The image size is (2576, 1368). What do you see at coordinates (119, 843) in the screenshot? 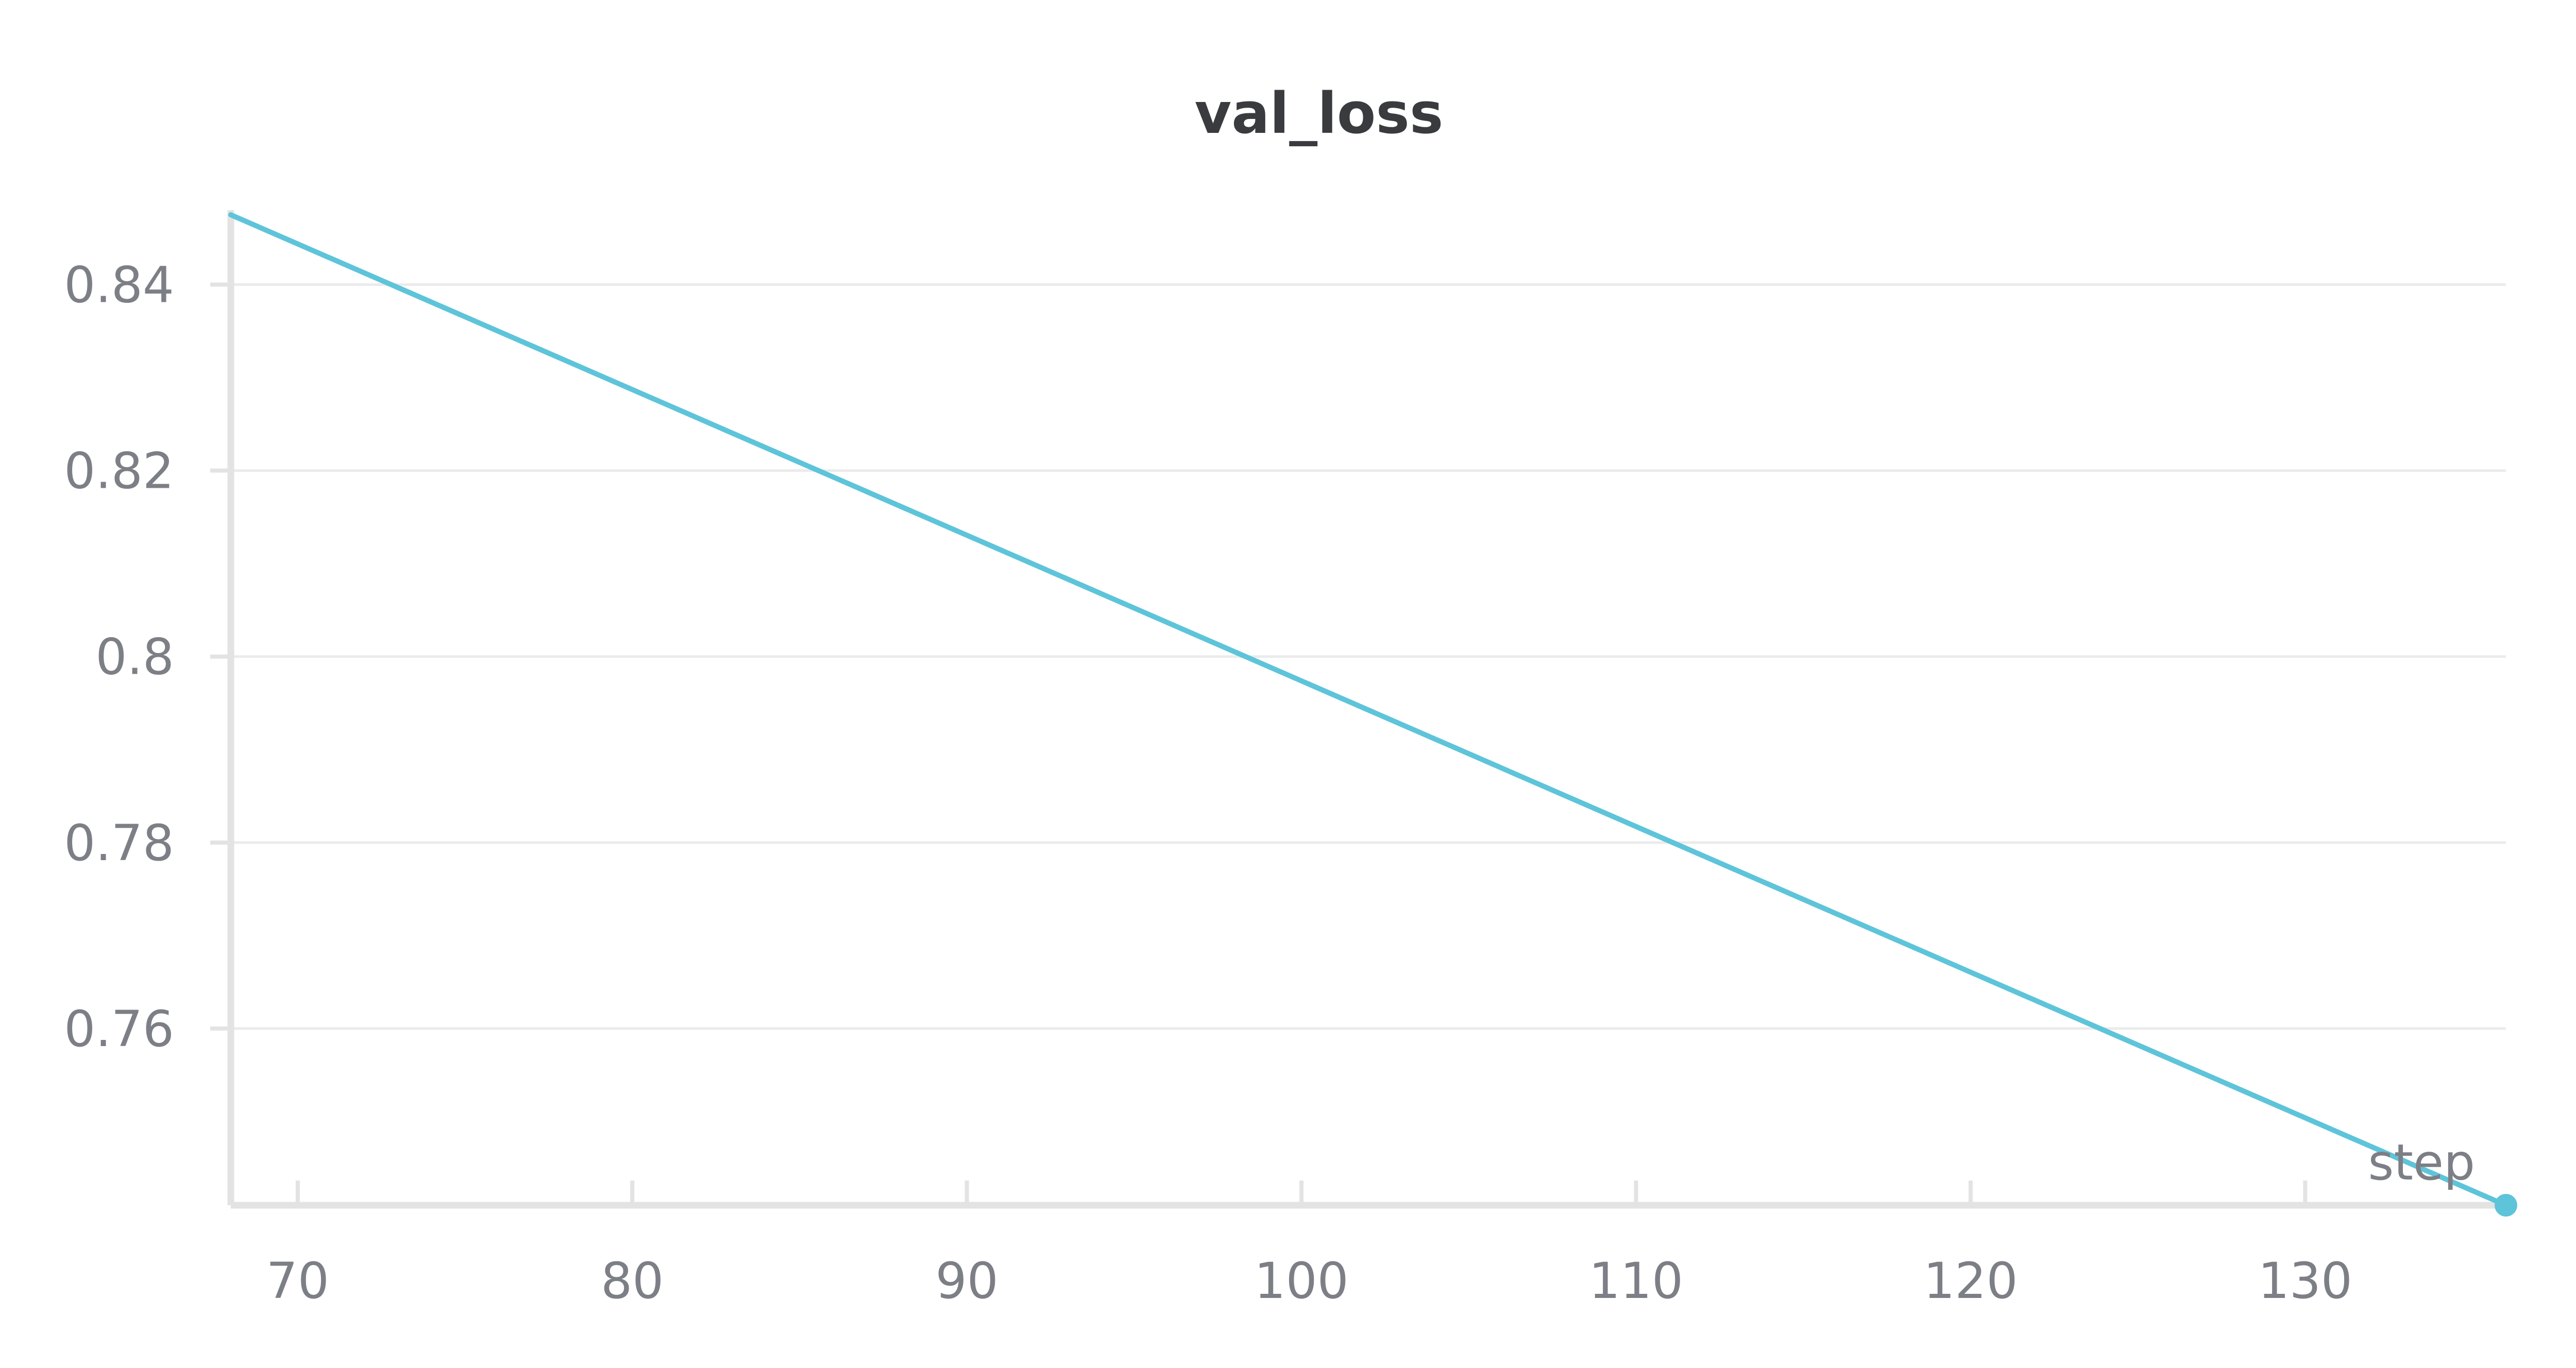
I see `y-tick-label: 0.78` at bounding box center [119, 843].